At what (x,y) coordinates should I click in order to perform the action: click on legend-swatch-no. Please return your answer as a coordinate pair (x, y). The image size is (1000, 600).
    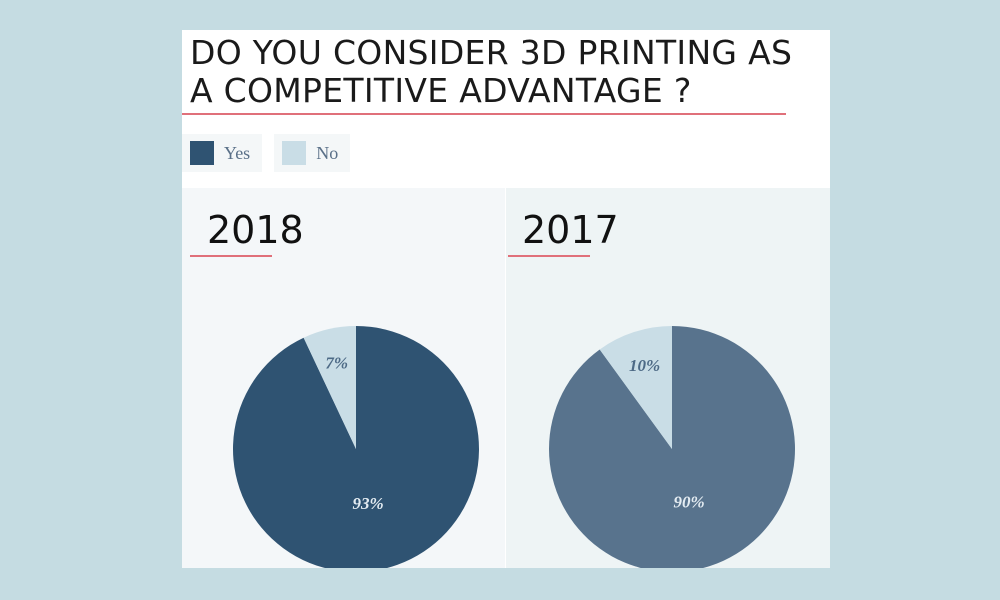
    Looking at the image, I should click on (294, 153).